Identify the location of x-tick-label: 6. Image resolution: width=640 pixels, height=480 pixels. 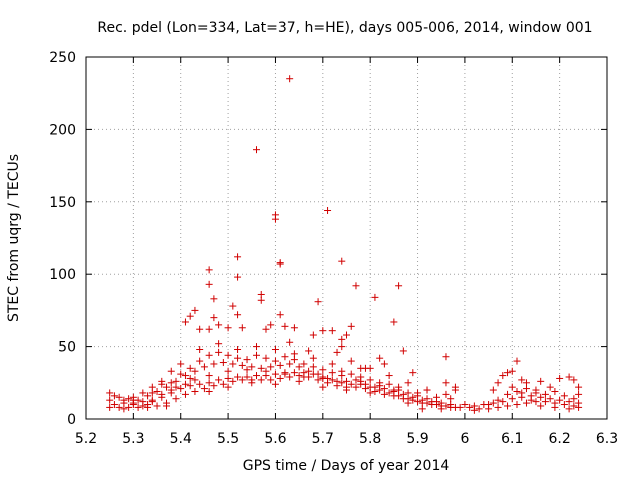
(464, 439).